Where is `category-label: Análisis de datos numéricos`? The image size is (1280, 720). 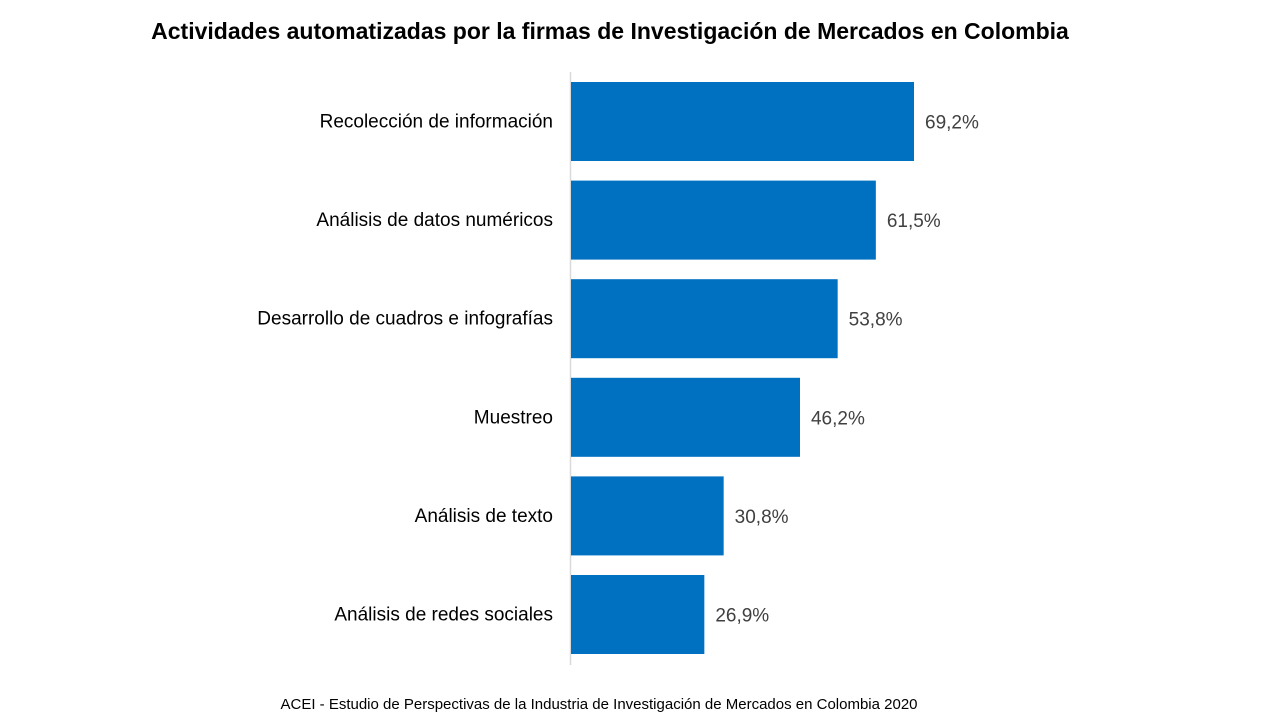
category-label: Análisis de datos numéricos is located at coordinates (434, 220).